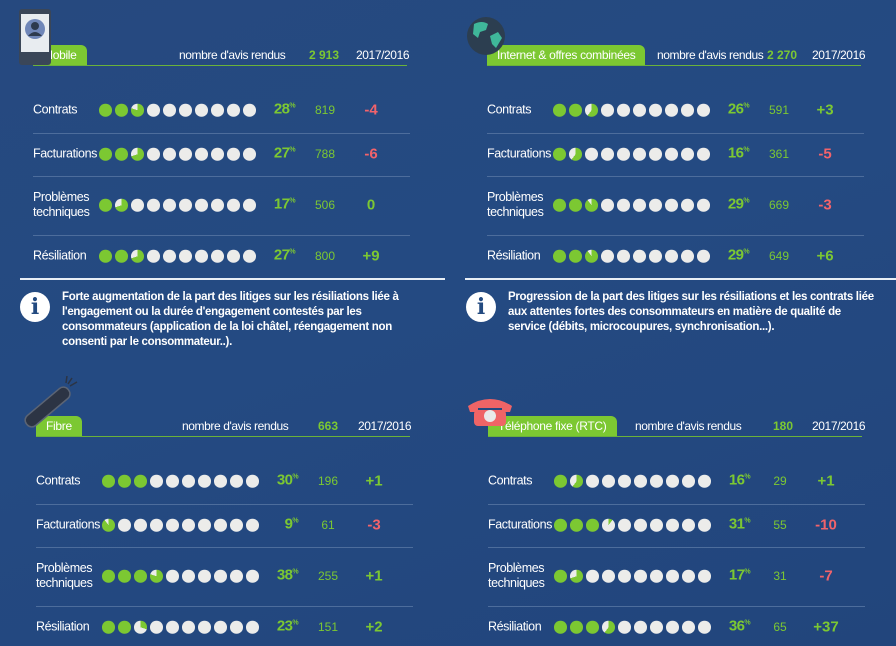 The width and height of the screenshot is (896, 646). Describe the element at coordinates (780, 481) in the screenshot. I see `opinion-count: 29` at that location.